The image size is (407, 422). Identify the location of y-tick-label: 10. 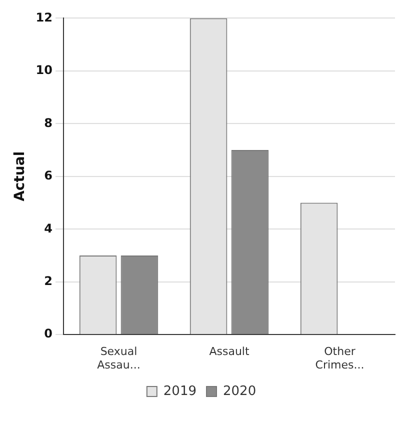
(44, 70).